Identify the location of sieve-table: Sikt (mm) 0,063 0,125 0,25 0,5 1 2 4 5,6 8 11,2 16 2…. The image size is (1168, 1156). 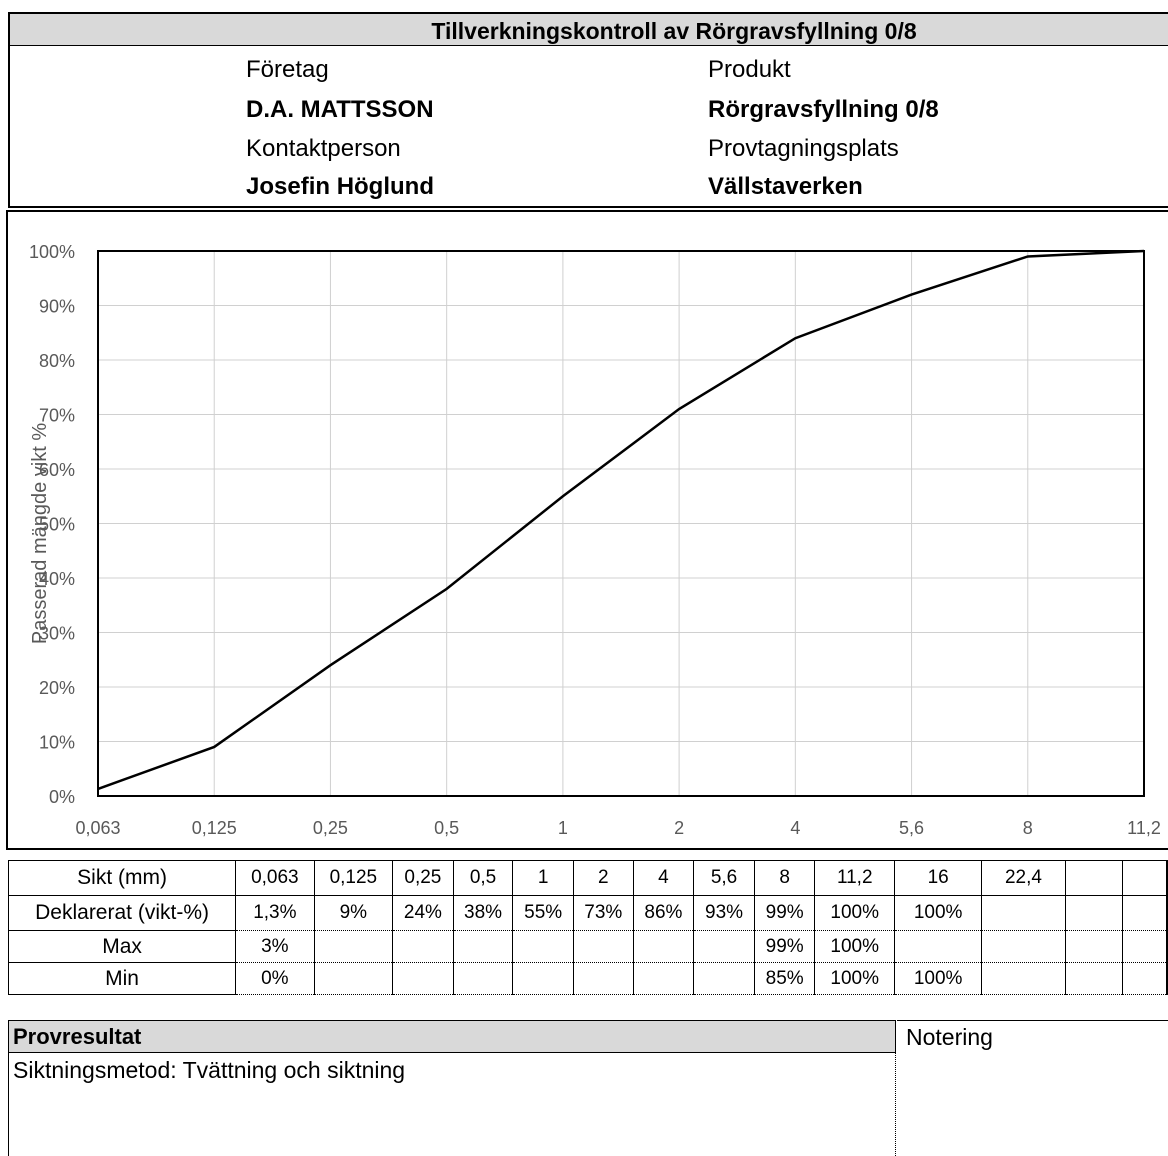
(587, 927).